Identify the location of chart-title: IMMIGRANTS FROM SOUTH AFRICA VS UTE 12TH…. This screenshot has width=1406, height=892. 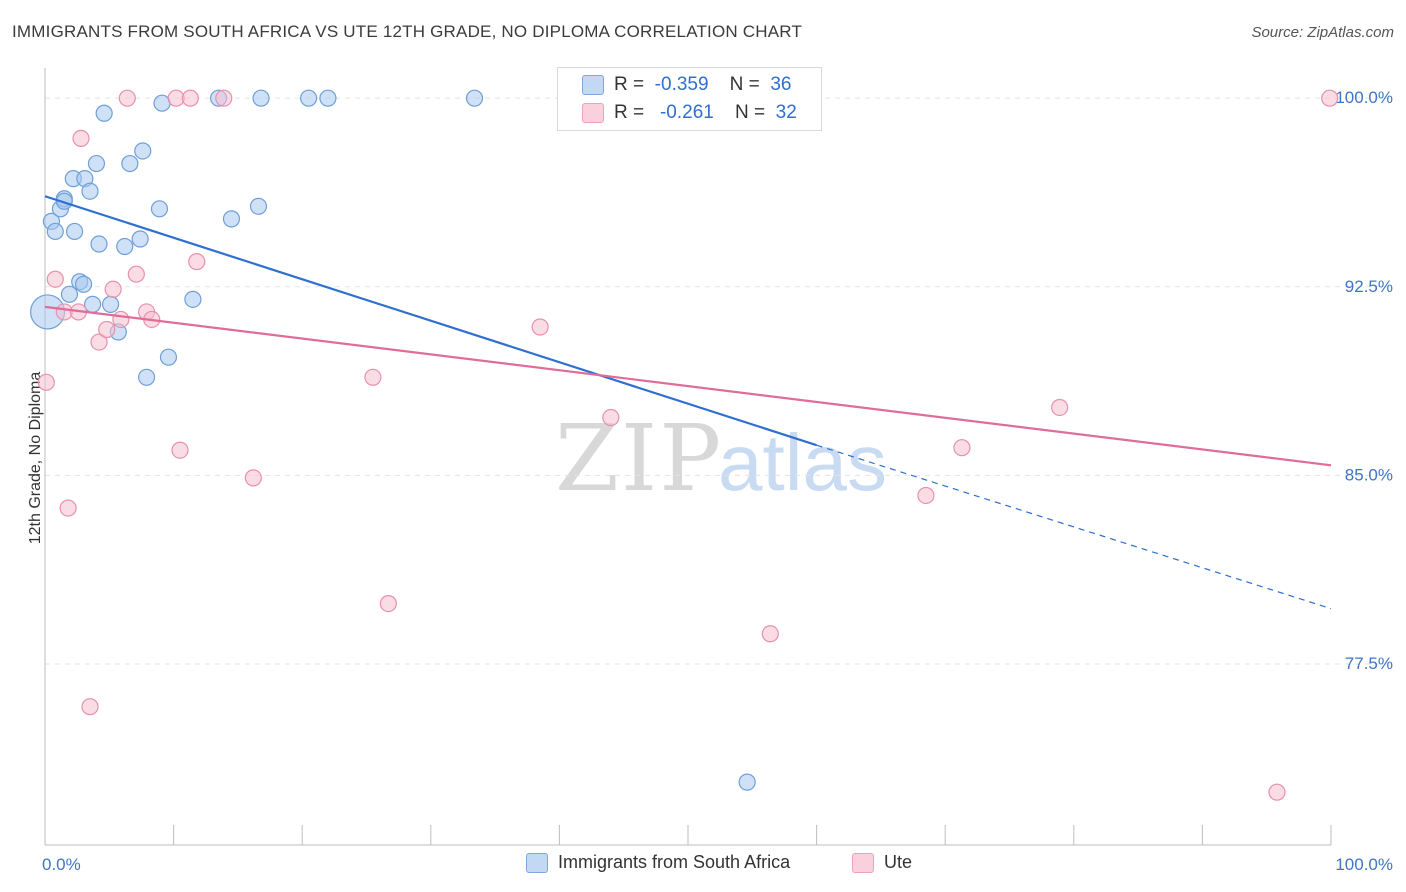
(407, 31).